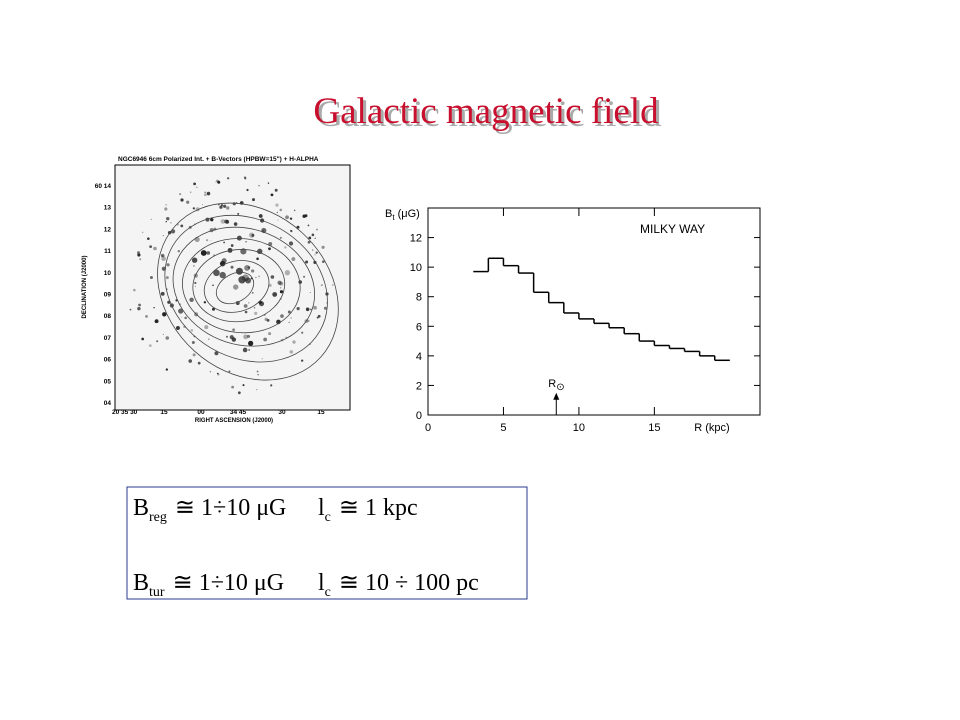  What do you see at coordinates (158, 517) in the screenshot?
I see `eq-sub: reg` at bounding box center [158, 517].